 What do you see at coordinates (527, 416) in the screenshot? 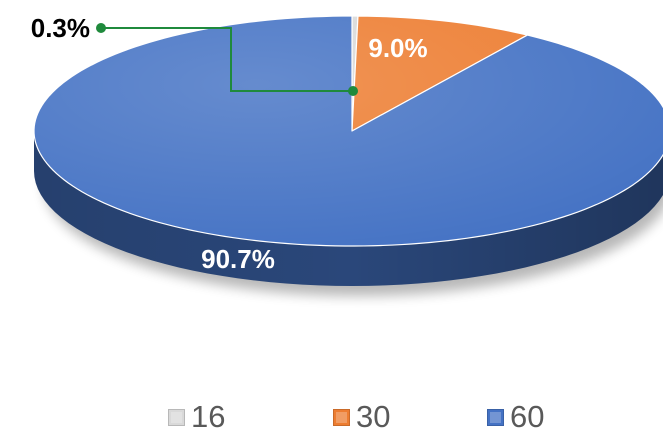
I see `legend-label-60: 60` at bounding box center [527, 416].